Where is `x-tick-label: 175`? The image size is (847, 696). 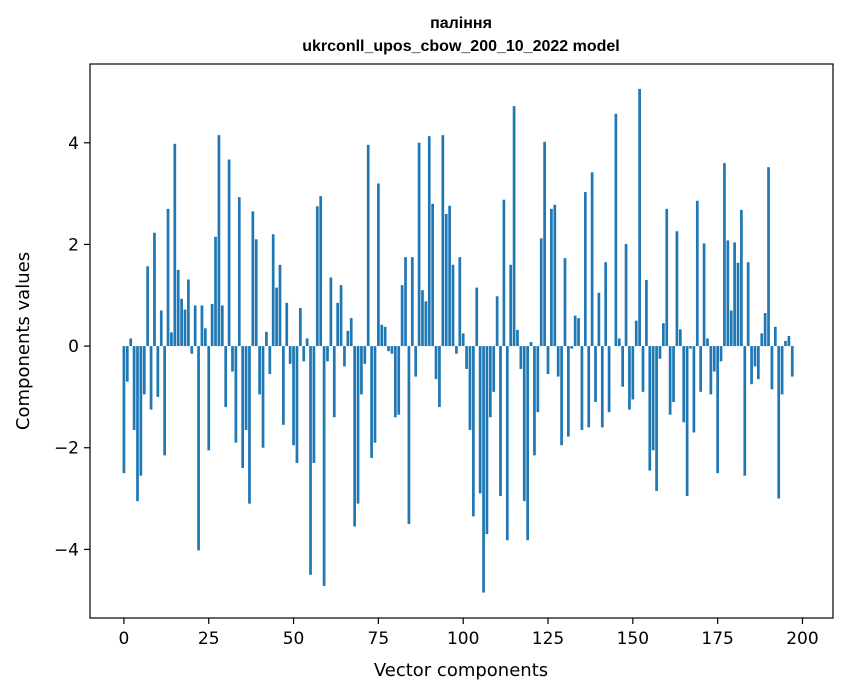 x-tick-label: 175 is located at coordinates (717, 639).